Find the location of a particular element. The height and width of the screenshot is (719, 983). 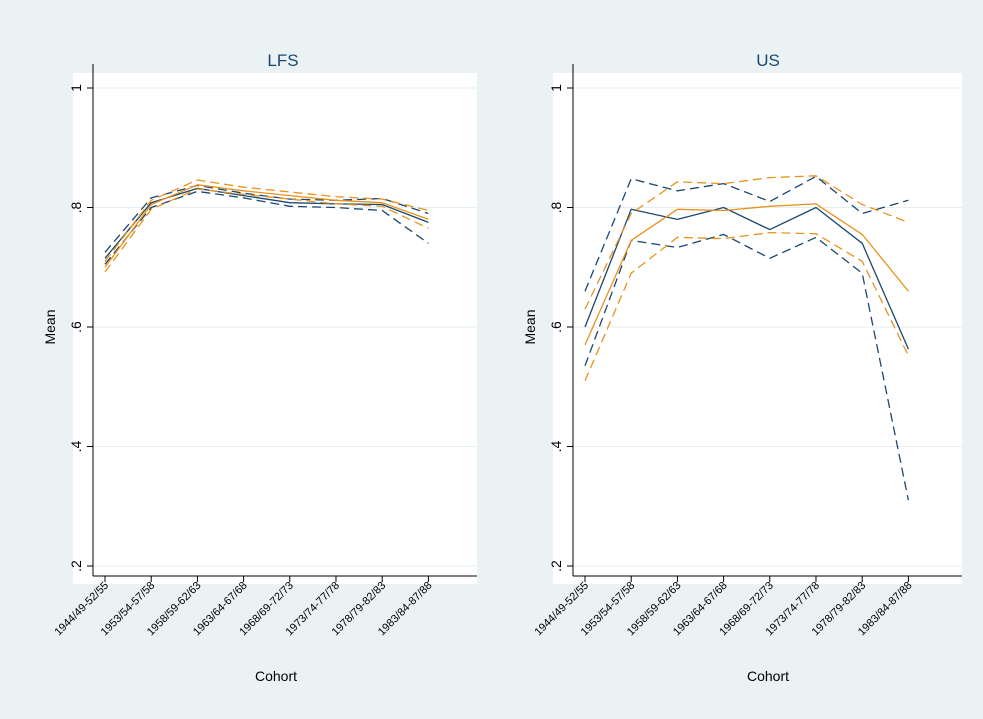

chart-title: LFS is located at coordinates (282, 60).